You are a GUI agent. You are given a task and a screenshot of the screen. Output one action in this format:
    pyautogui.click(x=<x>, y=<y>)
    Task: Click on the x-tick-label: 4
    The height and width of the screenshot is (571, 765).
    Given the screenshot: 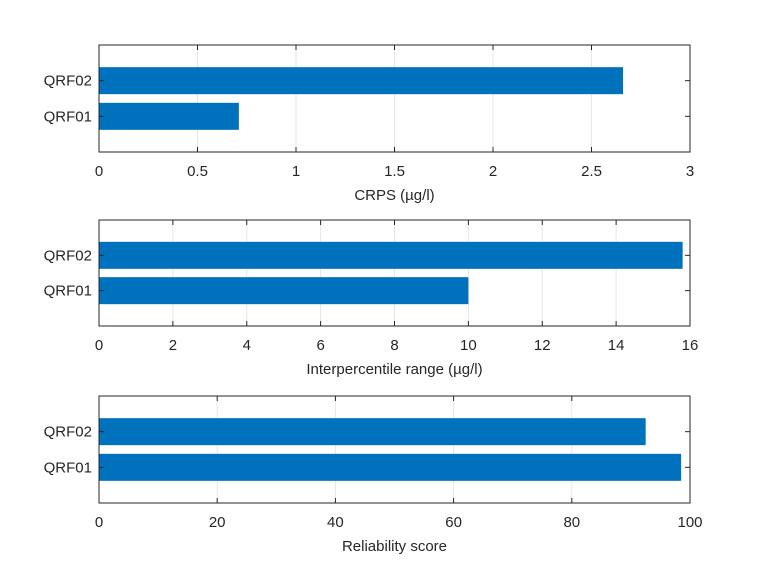 What is the action you would take?
    pyautogui.click(x=247, y=345)
    